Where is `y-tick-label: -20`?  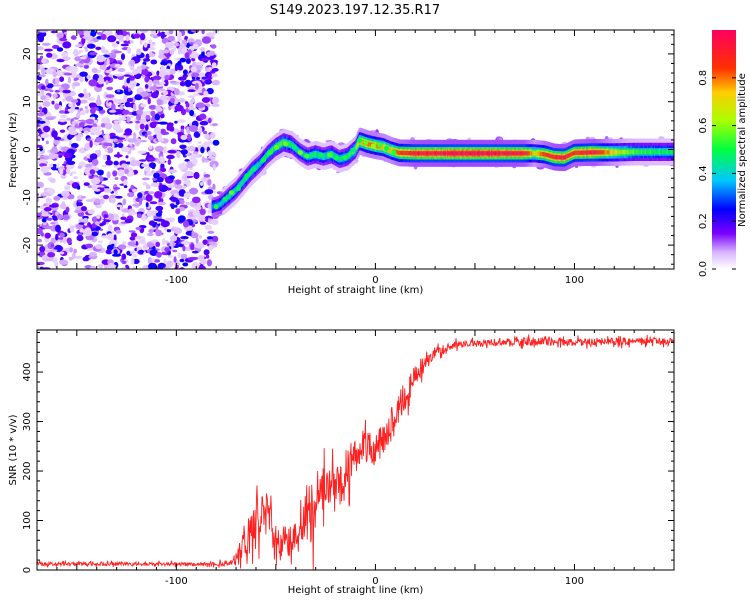
y-tick-label: -20 is located at coordinates (27, 245).